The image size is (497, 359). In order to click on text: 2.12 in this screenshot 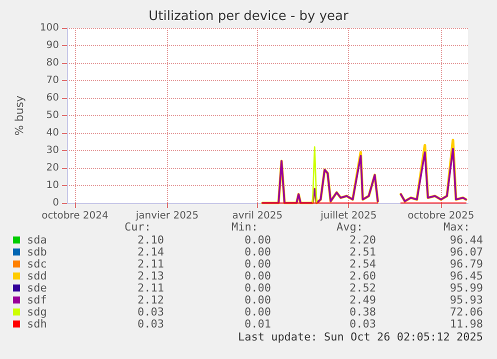, I will do `click(151, 300)`.